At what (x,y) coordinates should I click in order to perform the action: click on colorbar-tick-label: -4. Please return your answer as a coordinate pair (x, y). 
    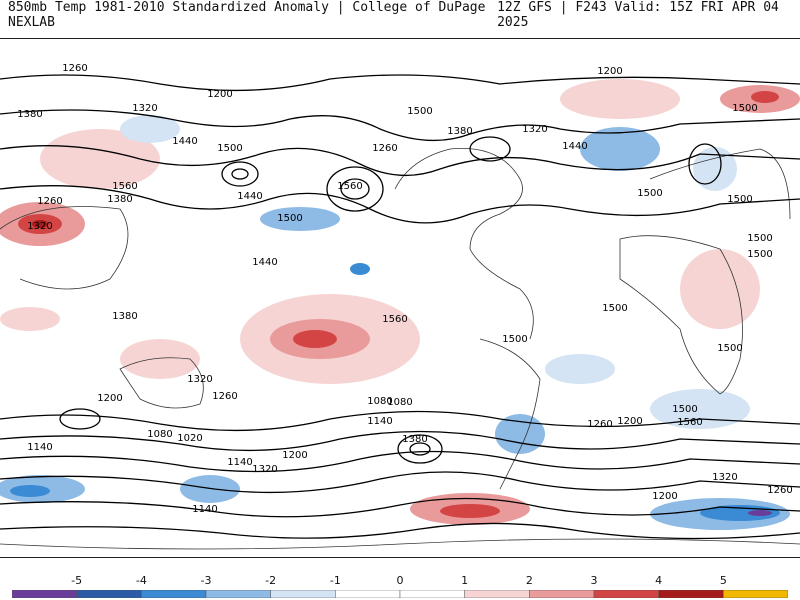
    Looking at the image, I should click on (141, 580).